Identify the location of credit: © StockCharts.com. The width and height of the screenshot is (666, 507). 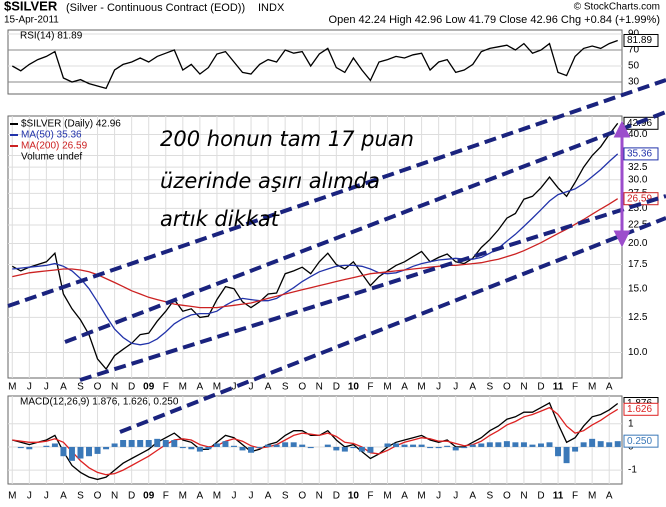
(617, 7).